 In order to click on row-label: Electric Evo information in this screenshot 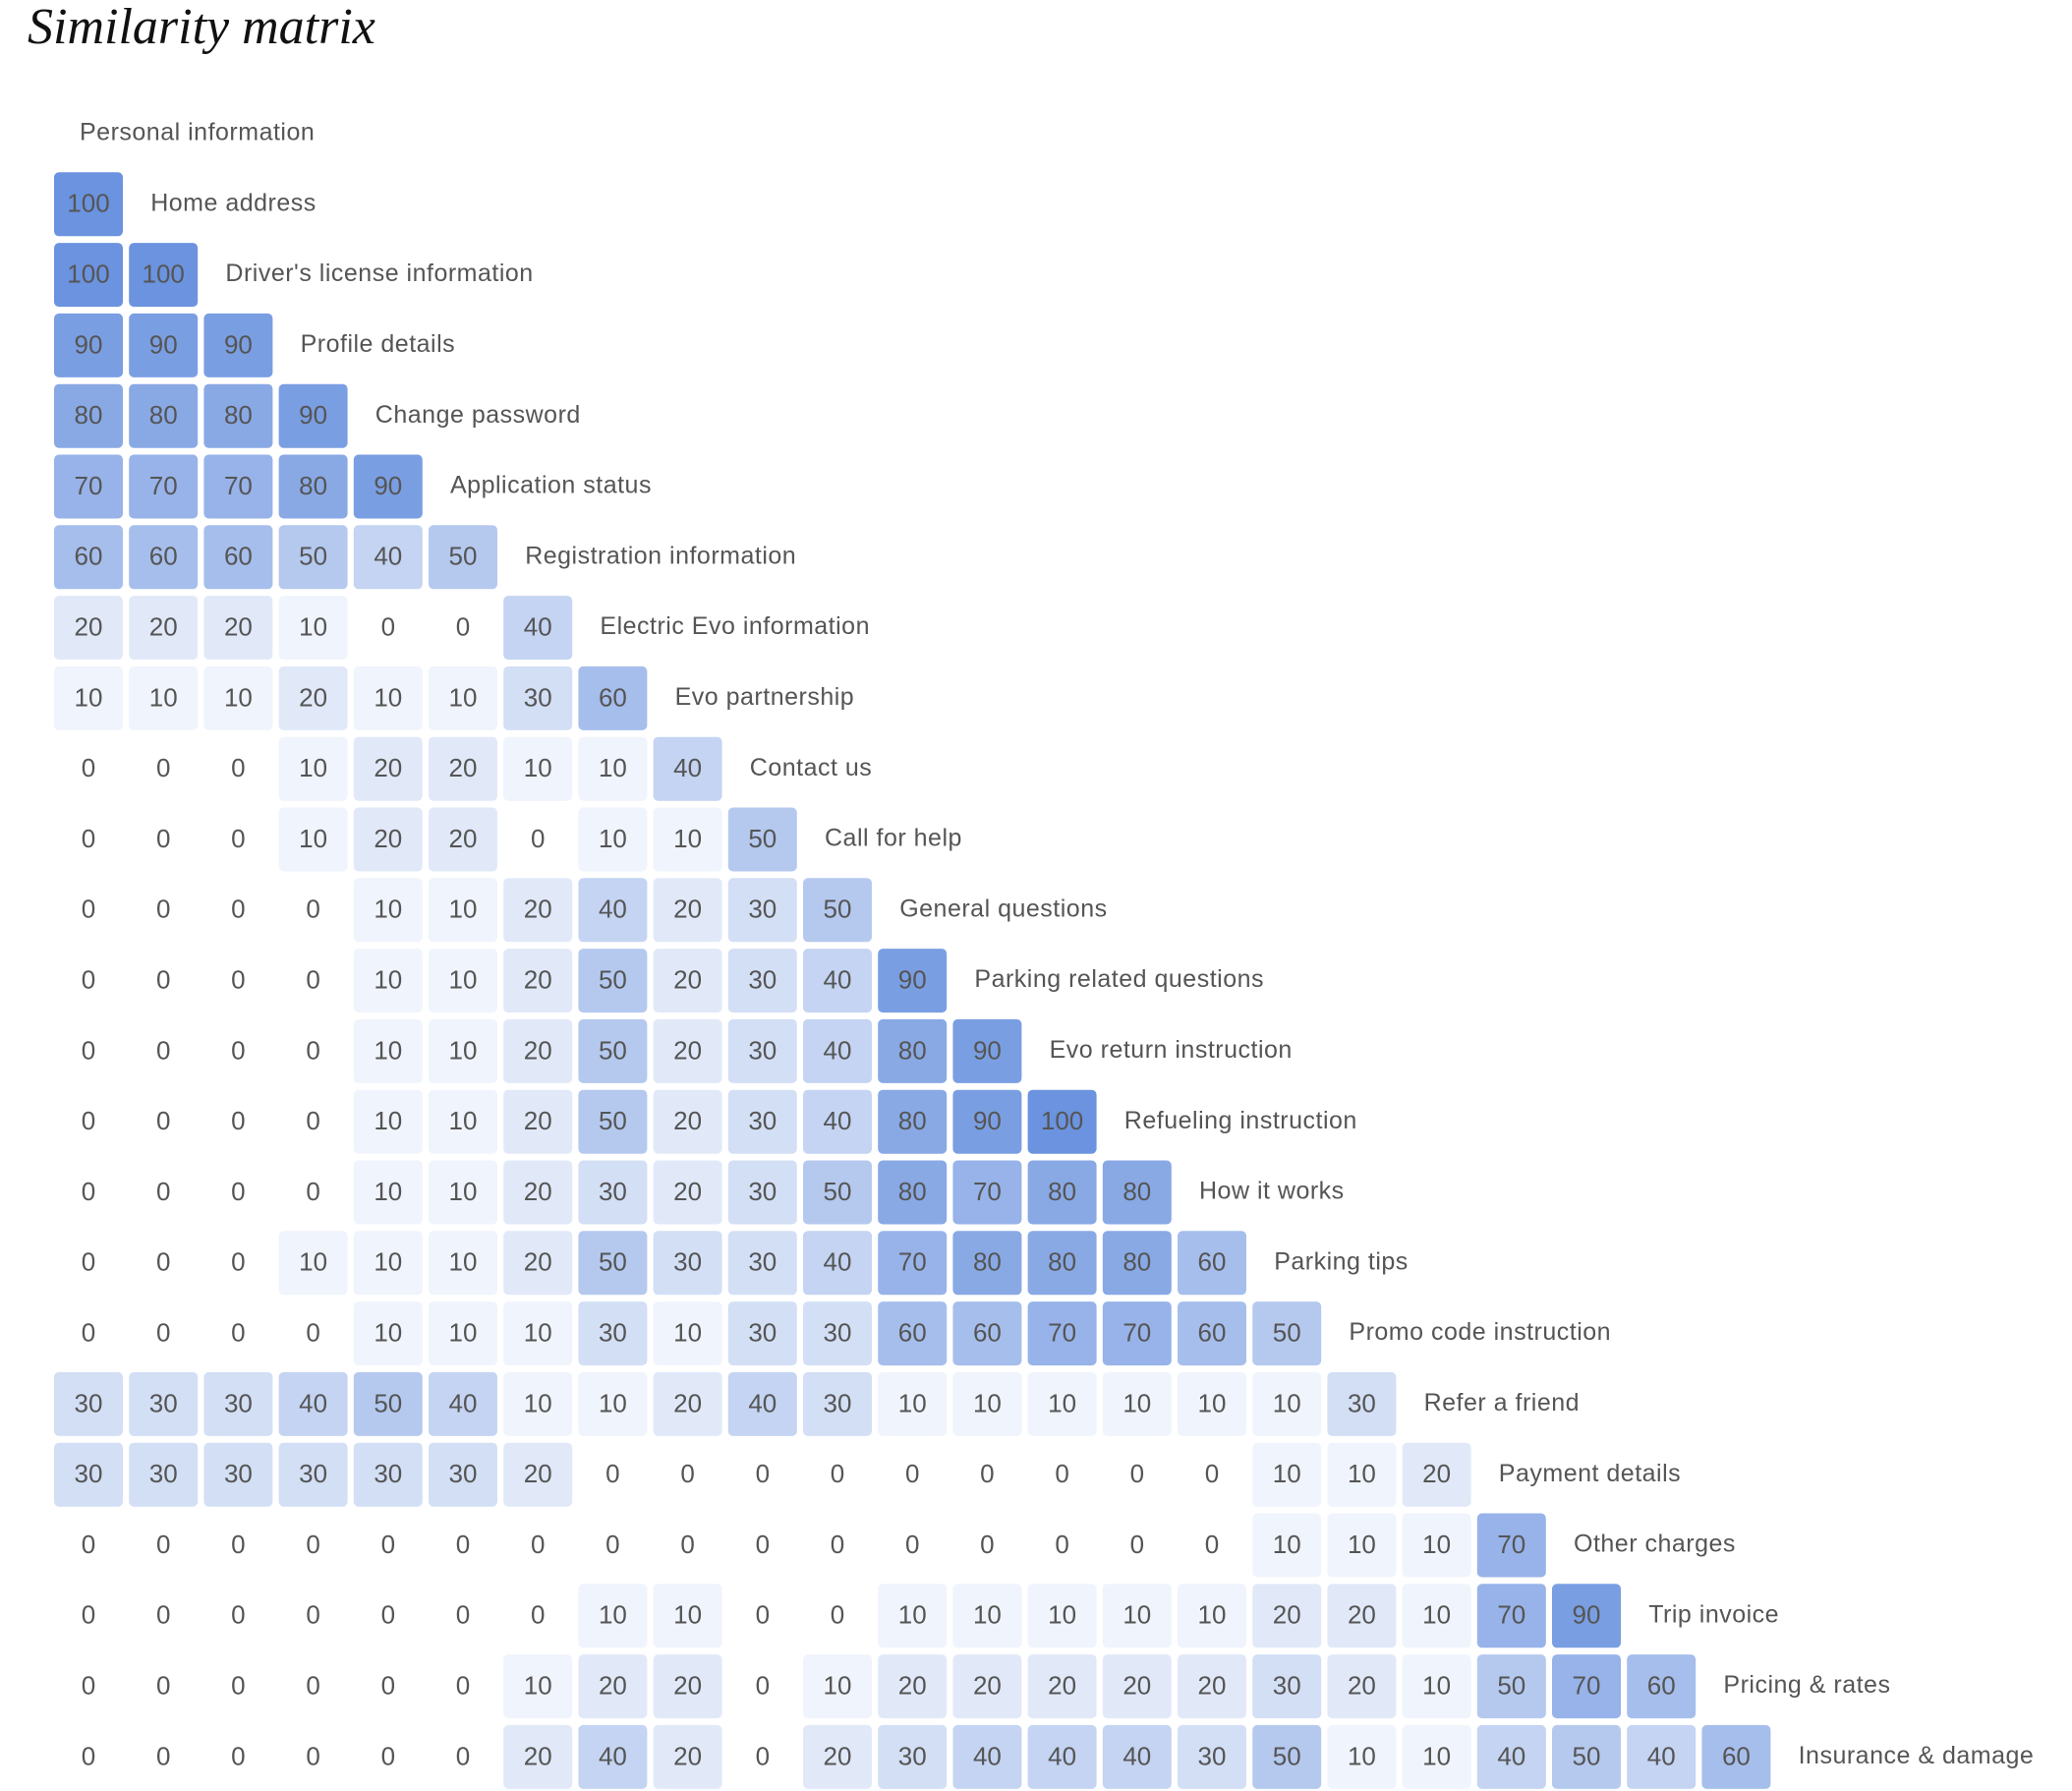, I will do `click(735, 626)`.